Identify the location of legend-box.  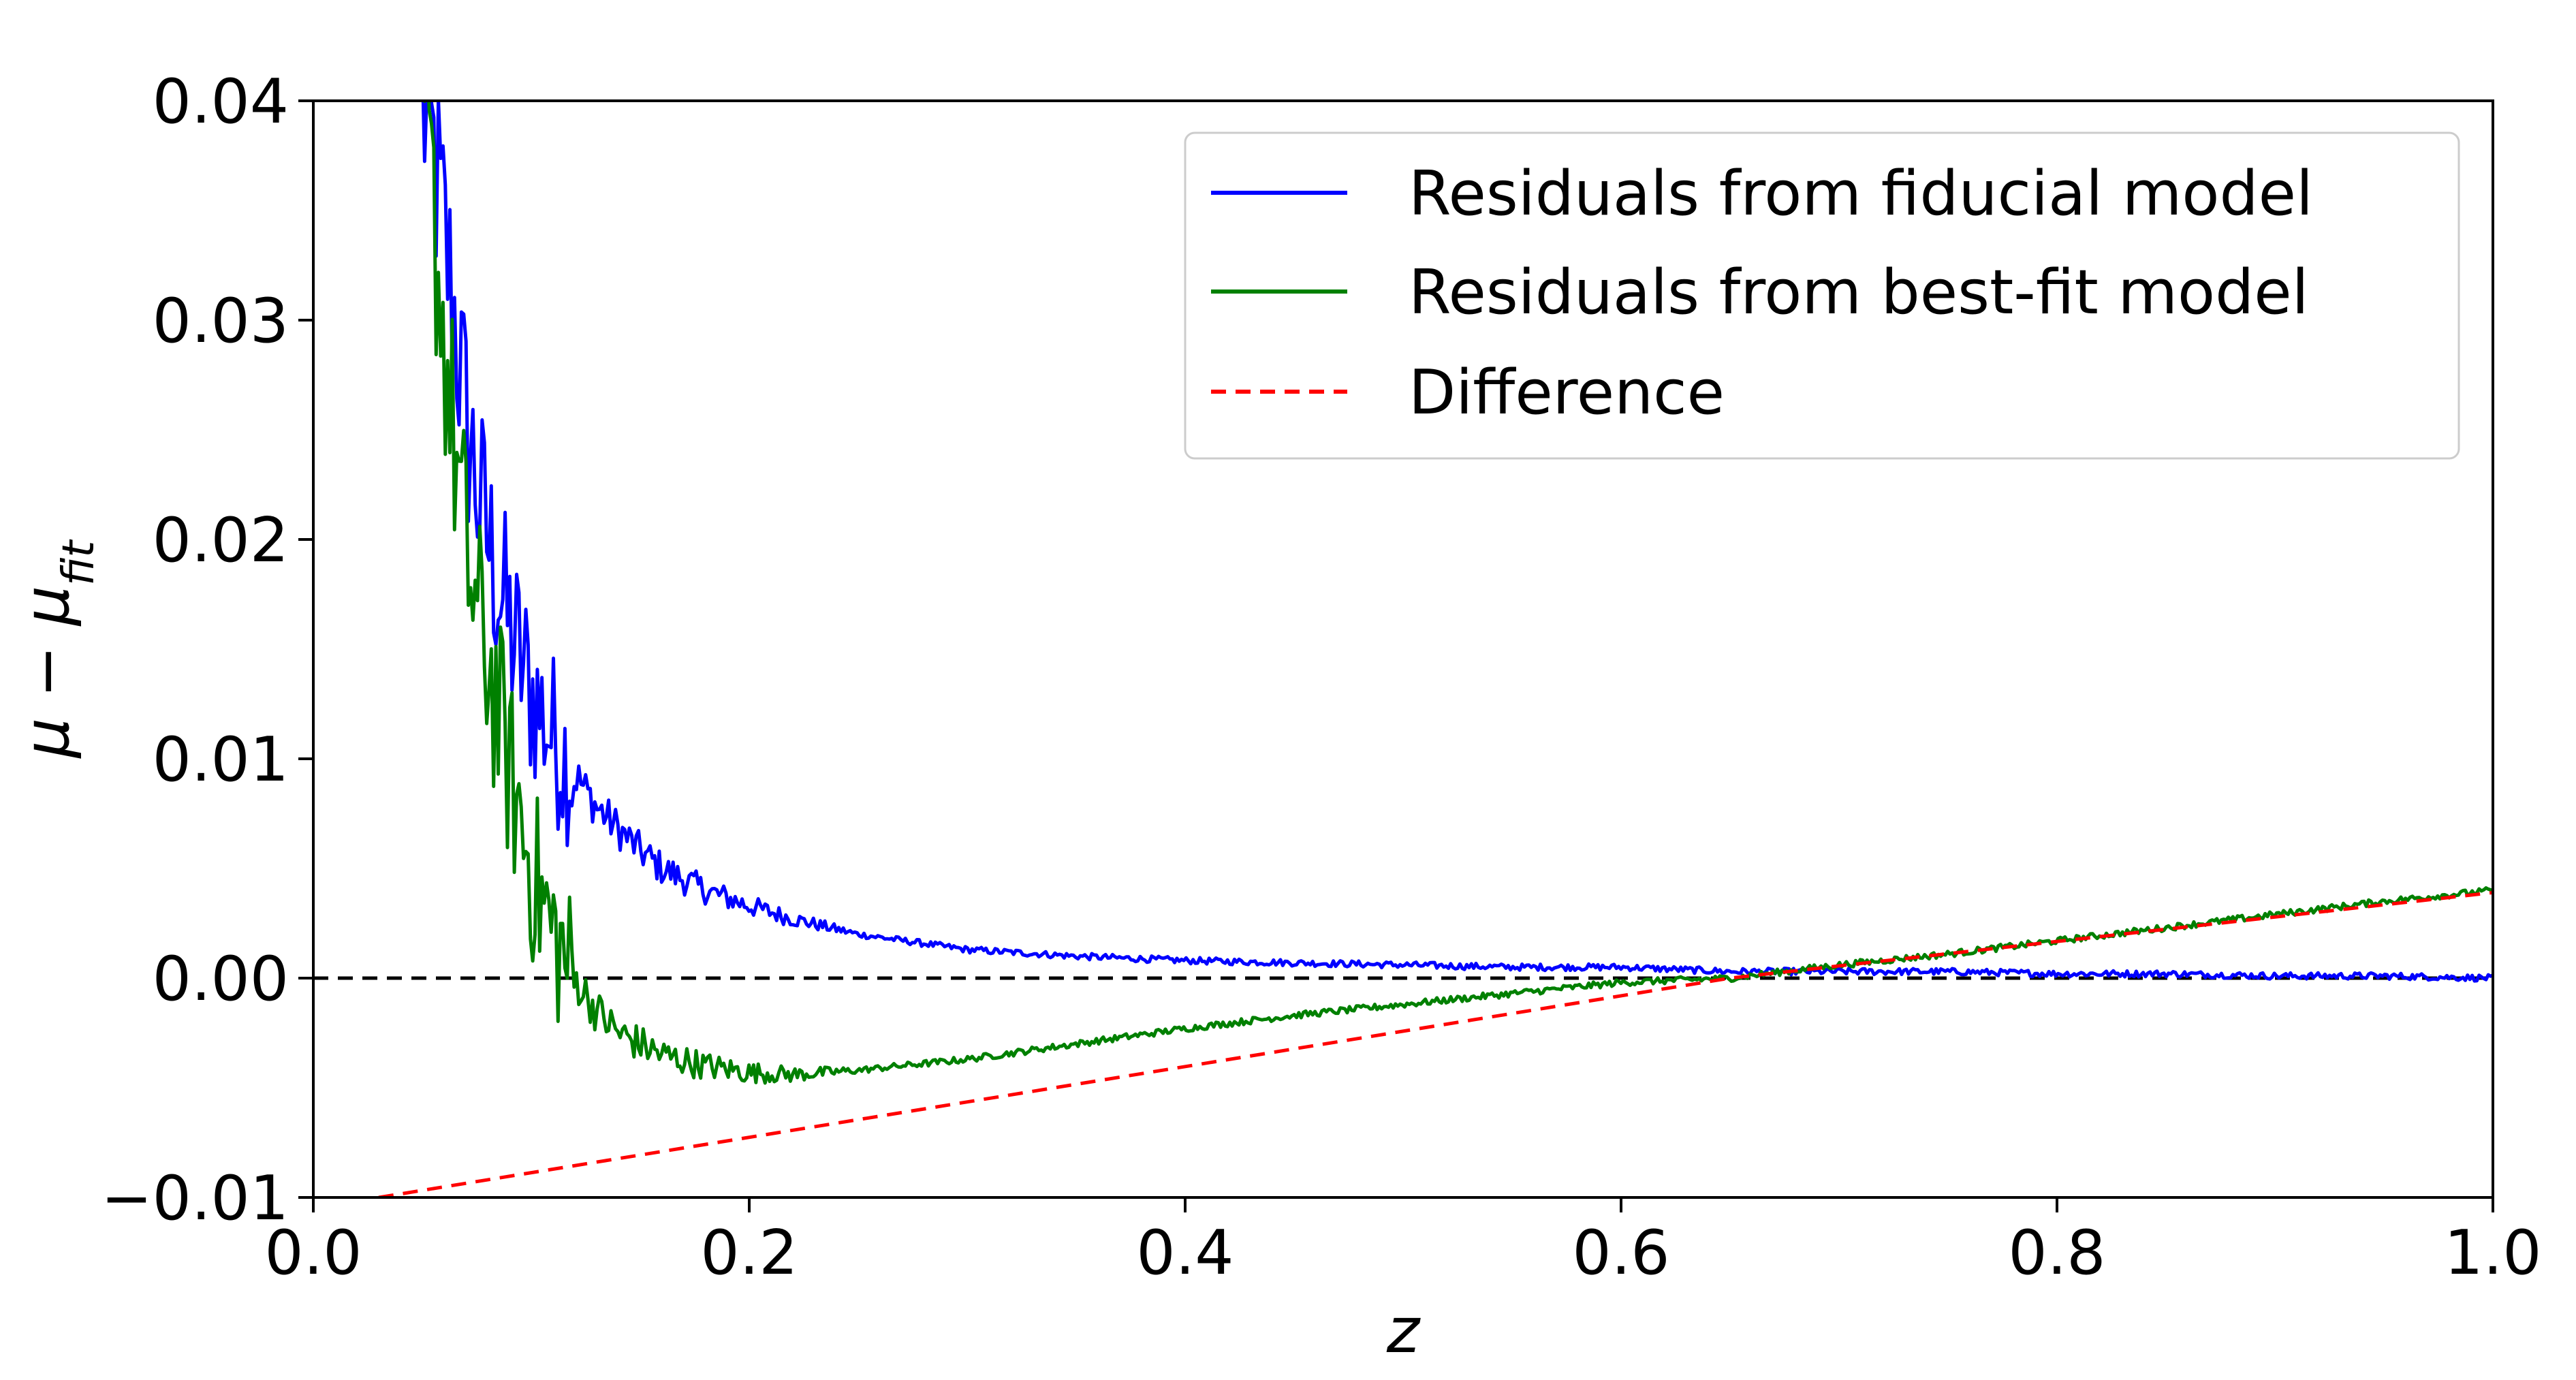
(1822, 295).